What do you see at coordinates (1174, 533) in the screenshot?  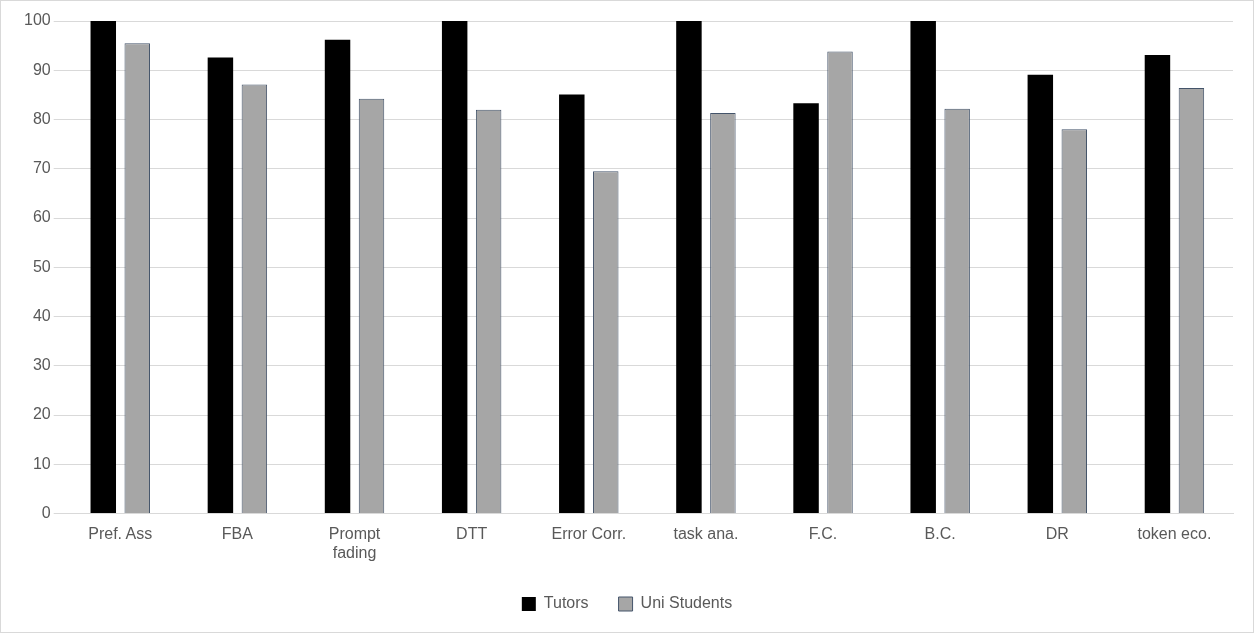 I see `x-tick-label: token eco.` at bounding box center [1174, 533].